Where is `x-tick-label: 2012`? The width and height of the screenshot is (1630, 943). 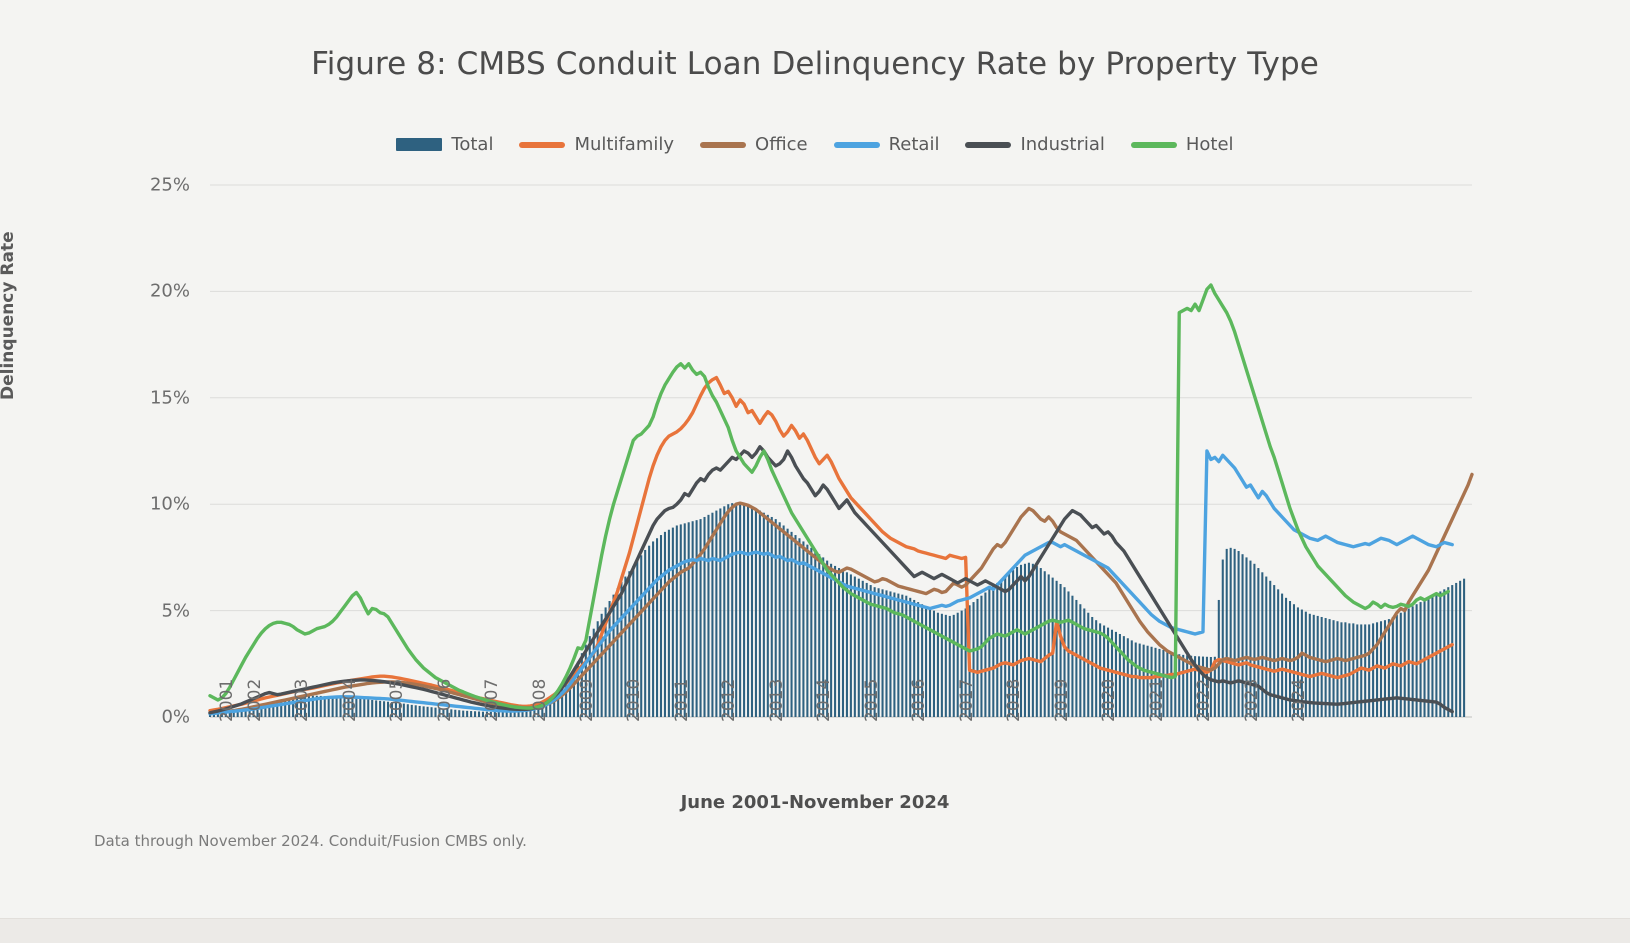
x-tick-label: 2012 is located at coordinates (729, 700).